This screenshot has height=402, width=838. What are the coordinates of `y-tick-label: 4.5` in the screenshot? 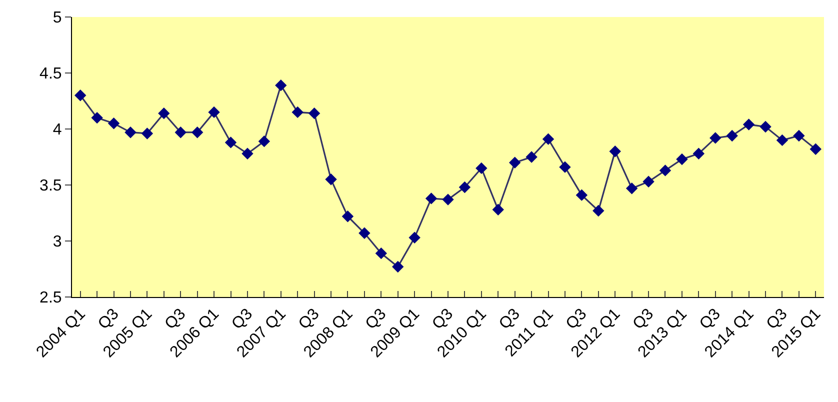 It's located at (51, 74).